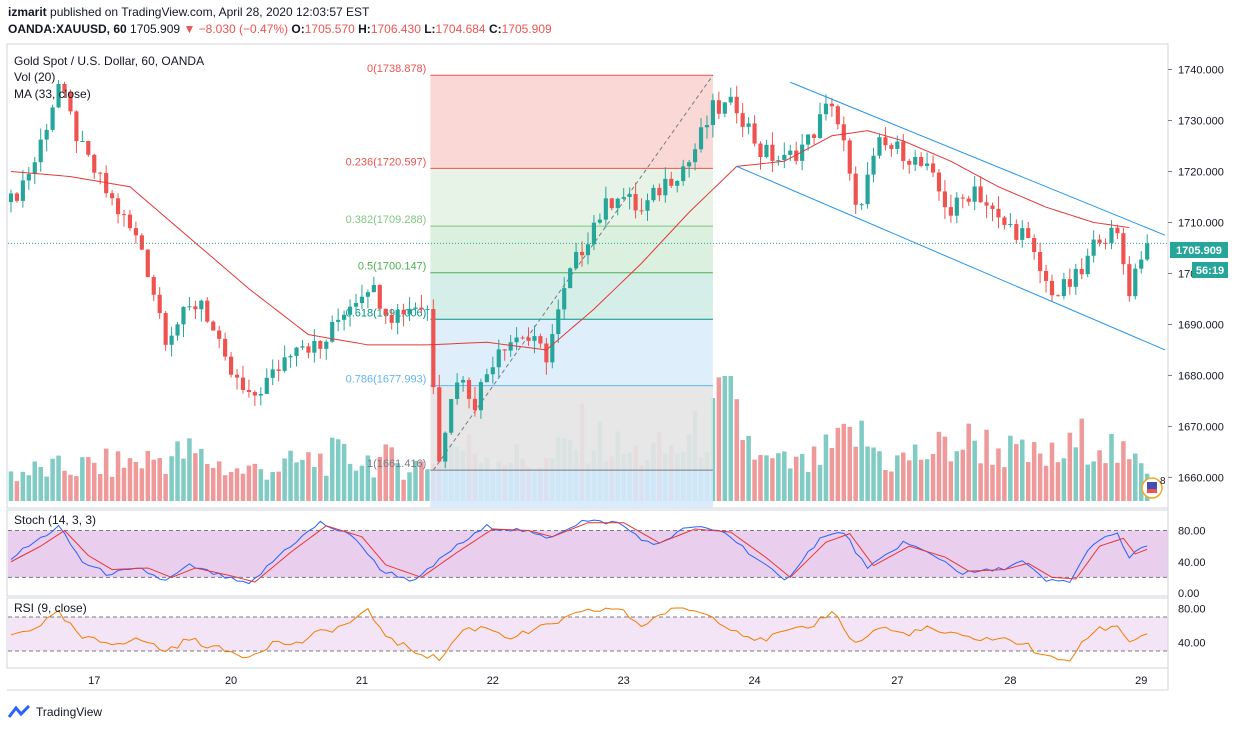 The width and height of the screenshot is (1240, 732). Describe the element at coordinates (1210, 270) in the screenshot. I see `countdown-badge` at that location.